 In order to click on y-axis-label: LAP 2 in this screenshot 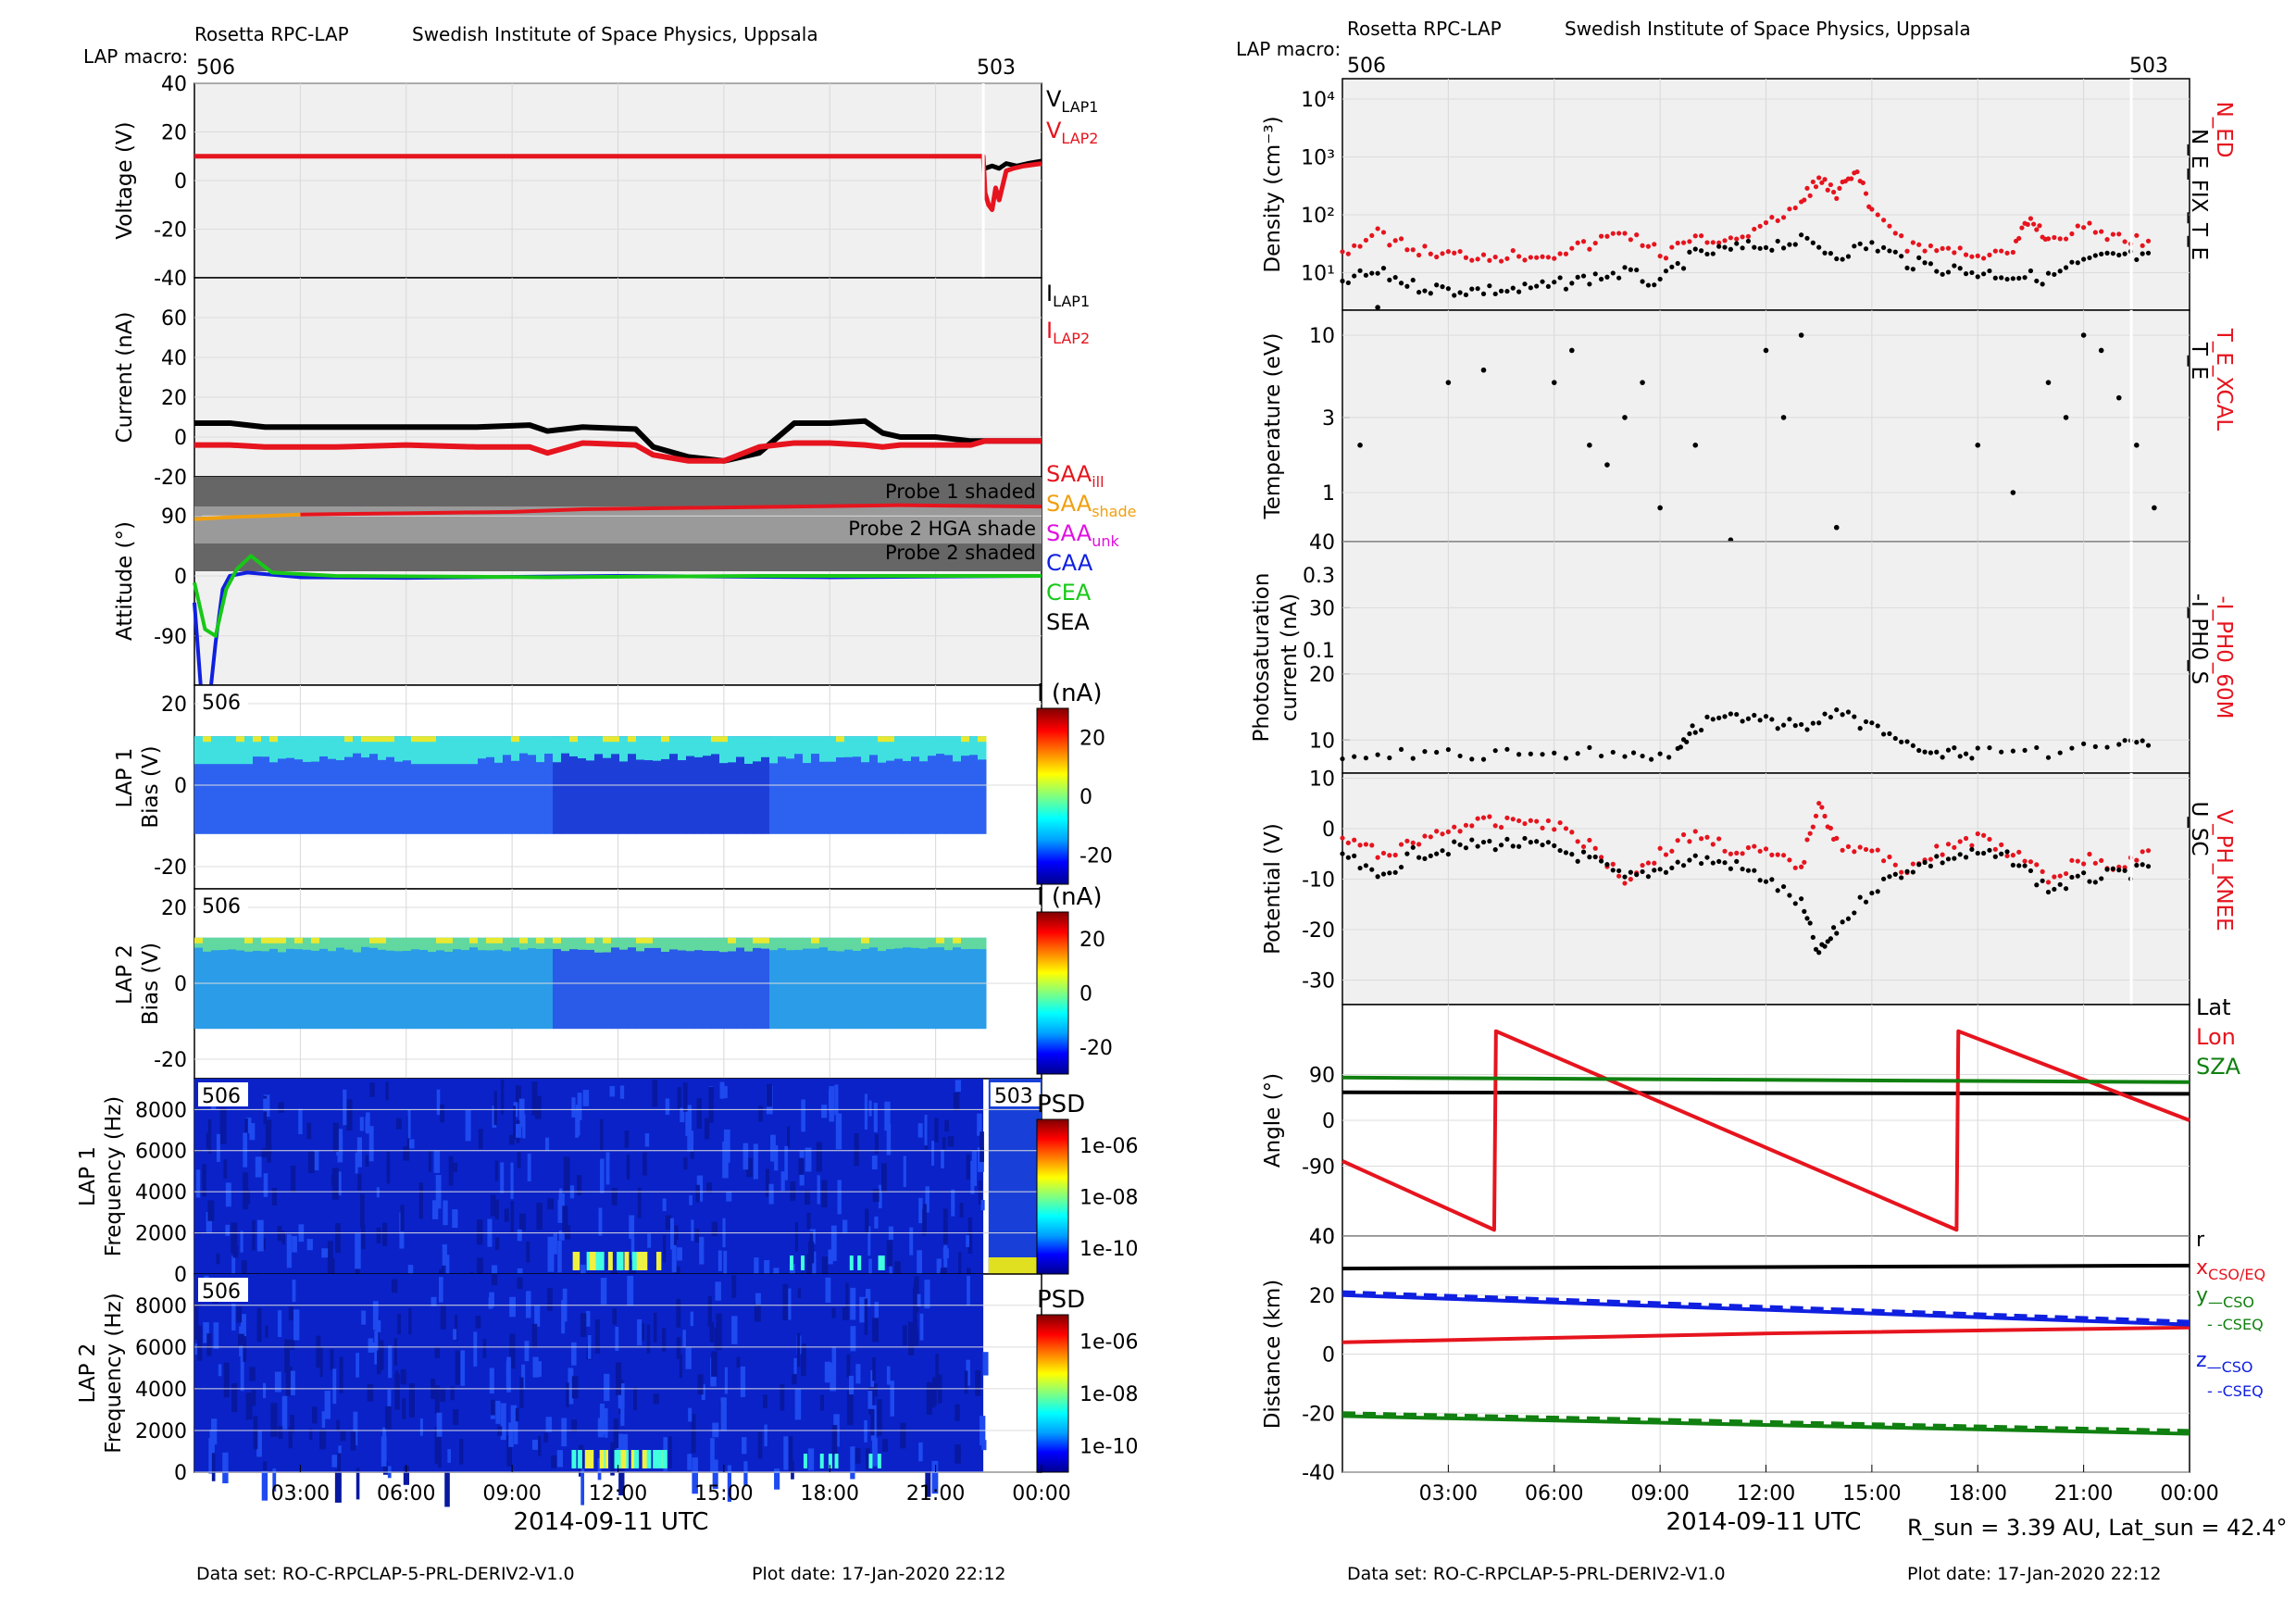, I will do `click(125, 974)`.